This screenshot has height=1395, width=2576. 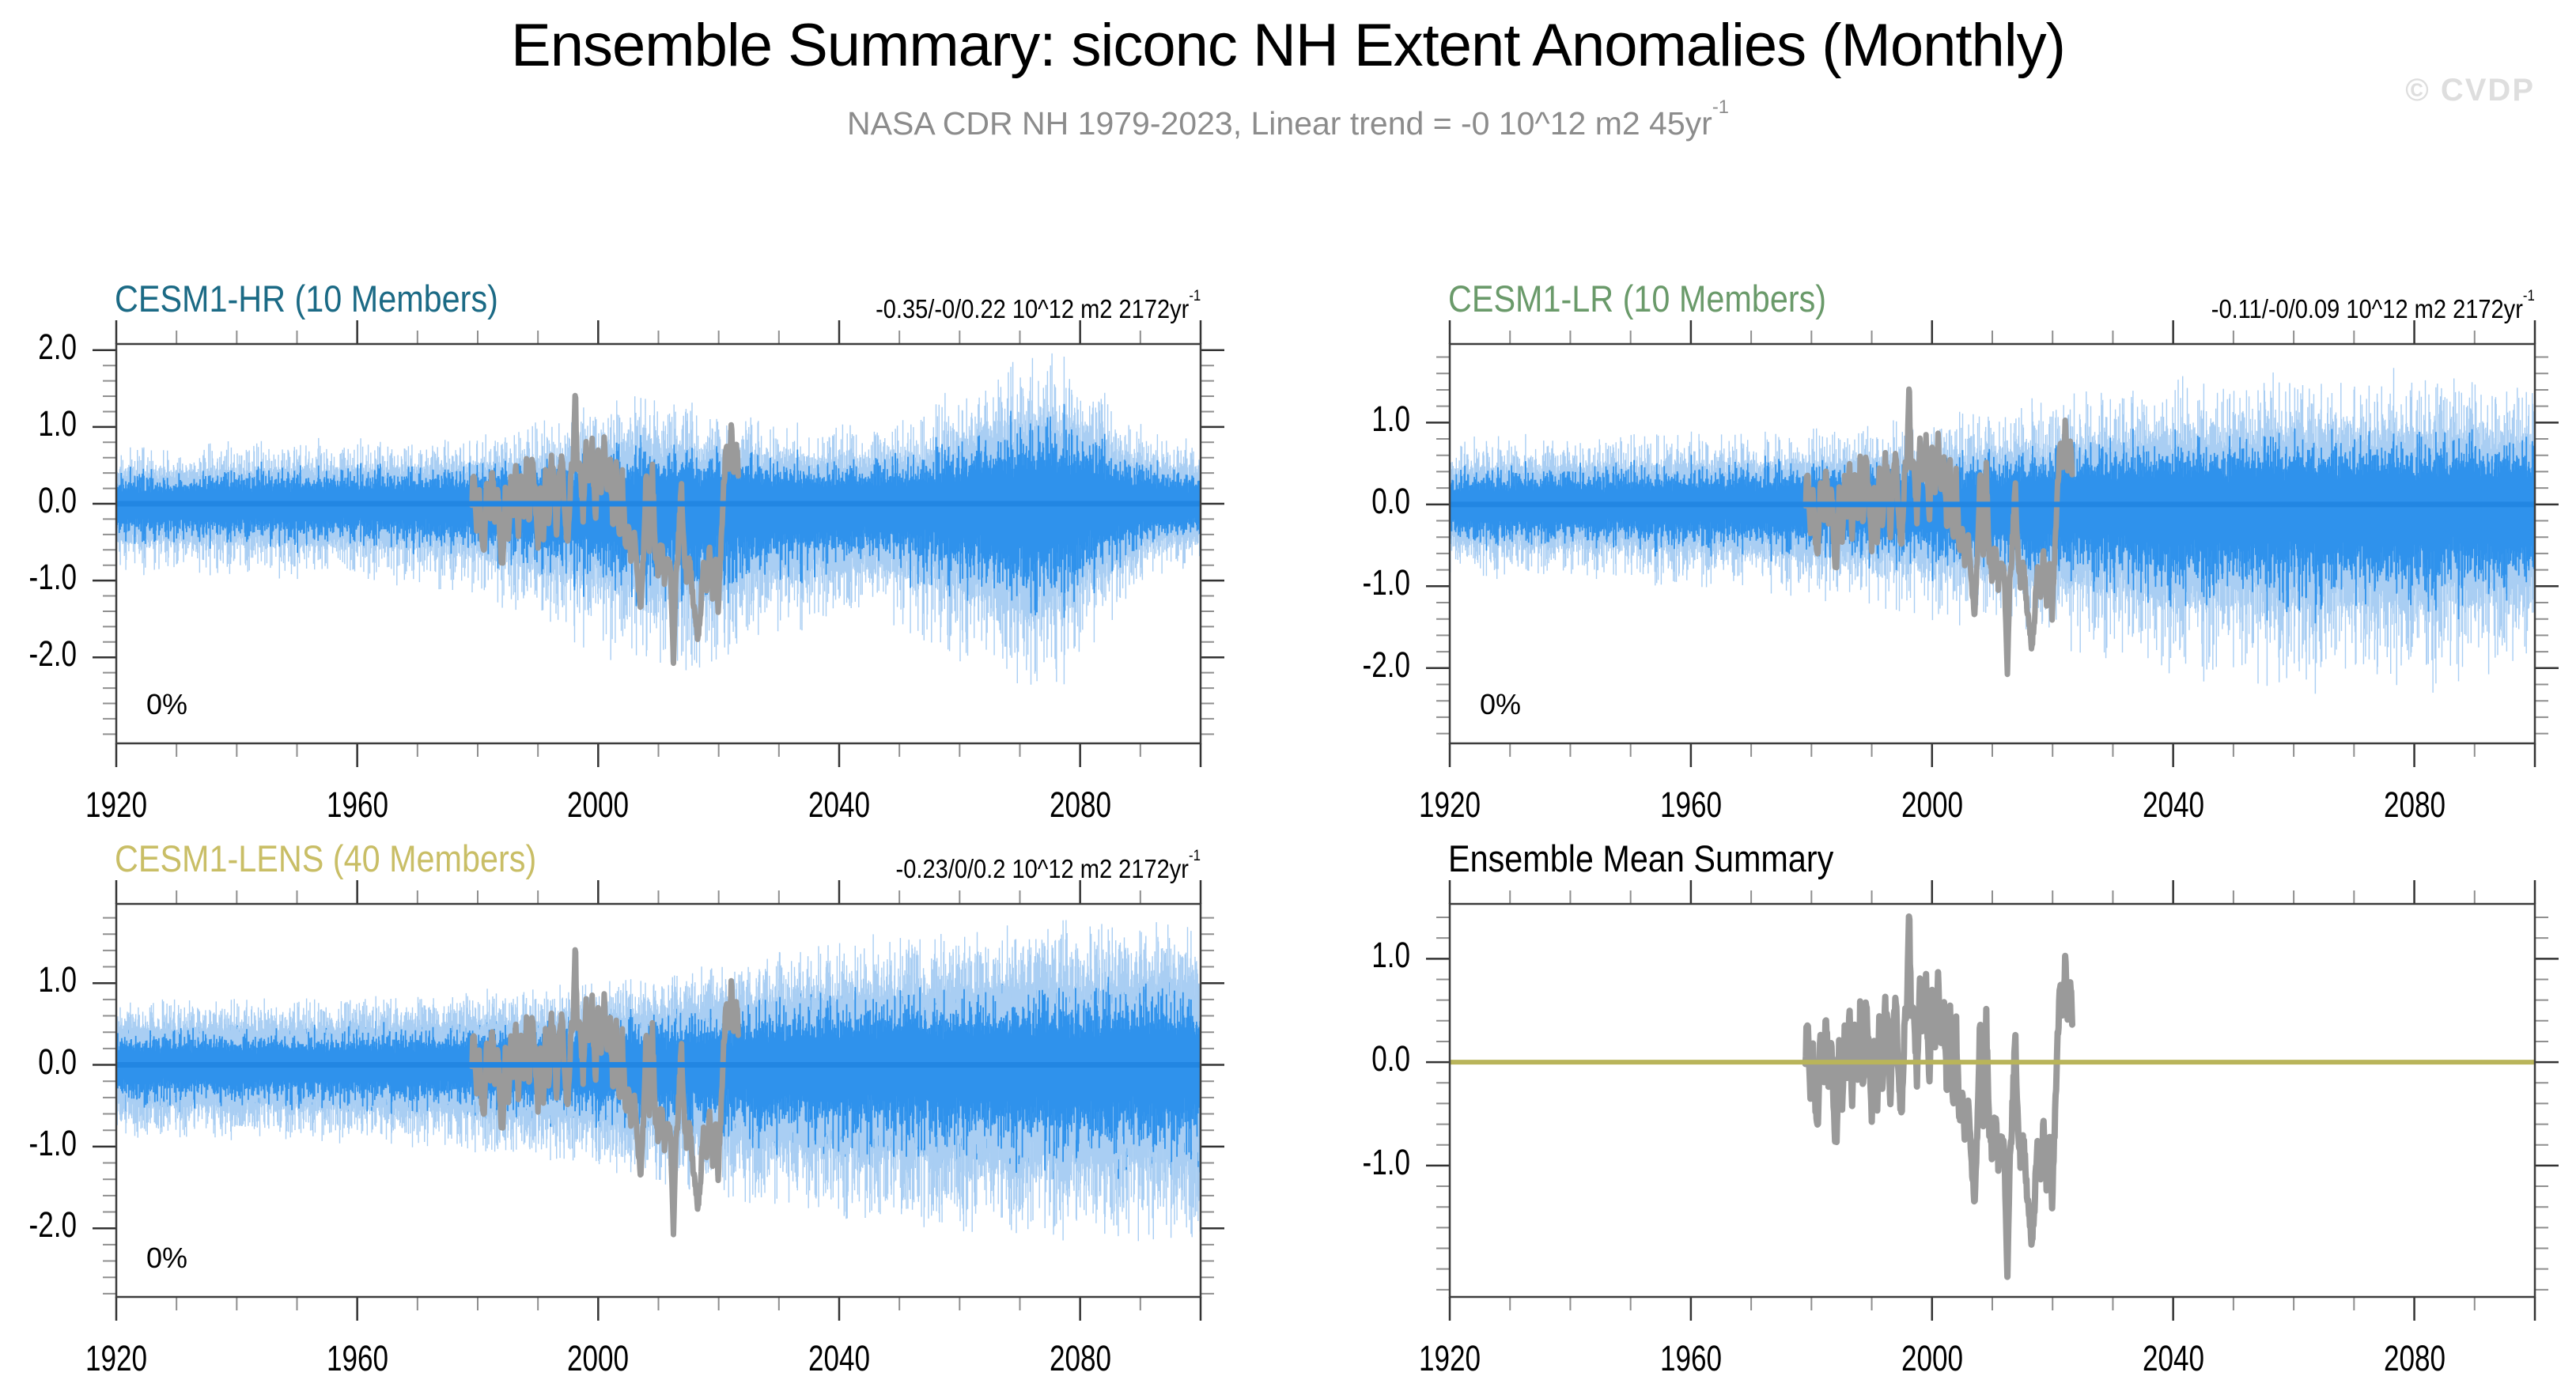 I want to click on trend-label-cesm1-lr: -0.11/-0/0.09 10^12 m2 2172yr-1, so click(x=2373, y=306).